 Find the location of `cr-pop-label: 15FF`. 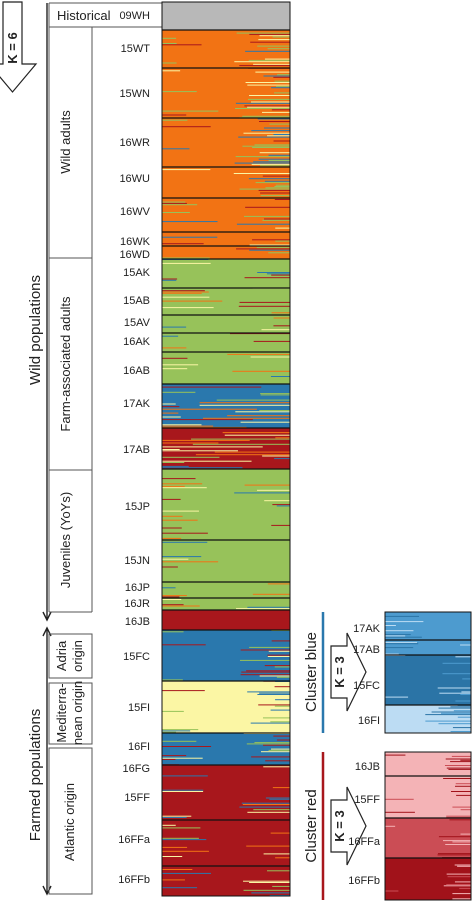

cr-pop-label: 15FF is located at coordinates (367, 800).